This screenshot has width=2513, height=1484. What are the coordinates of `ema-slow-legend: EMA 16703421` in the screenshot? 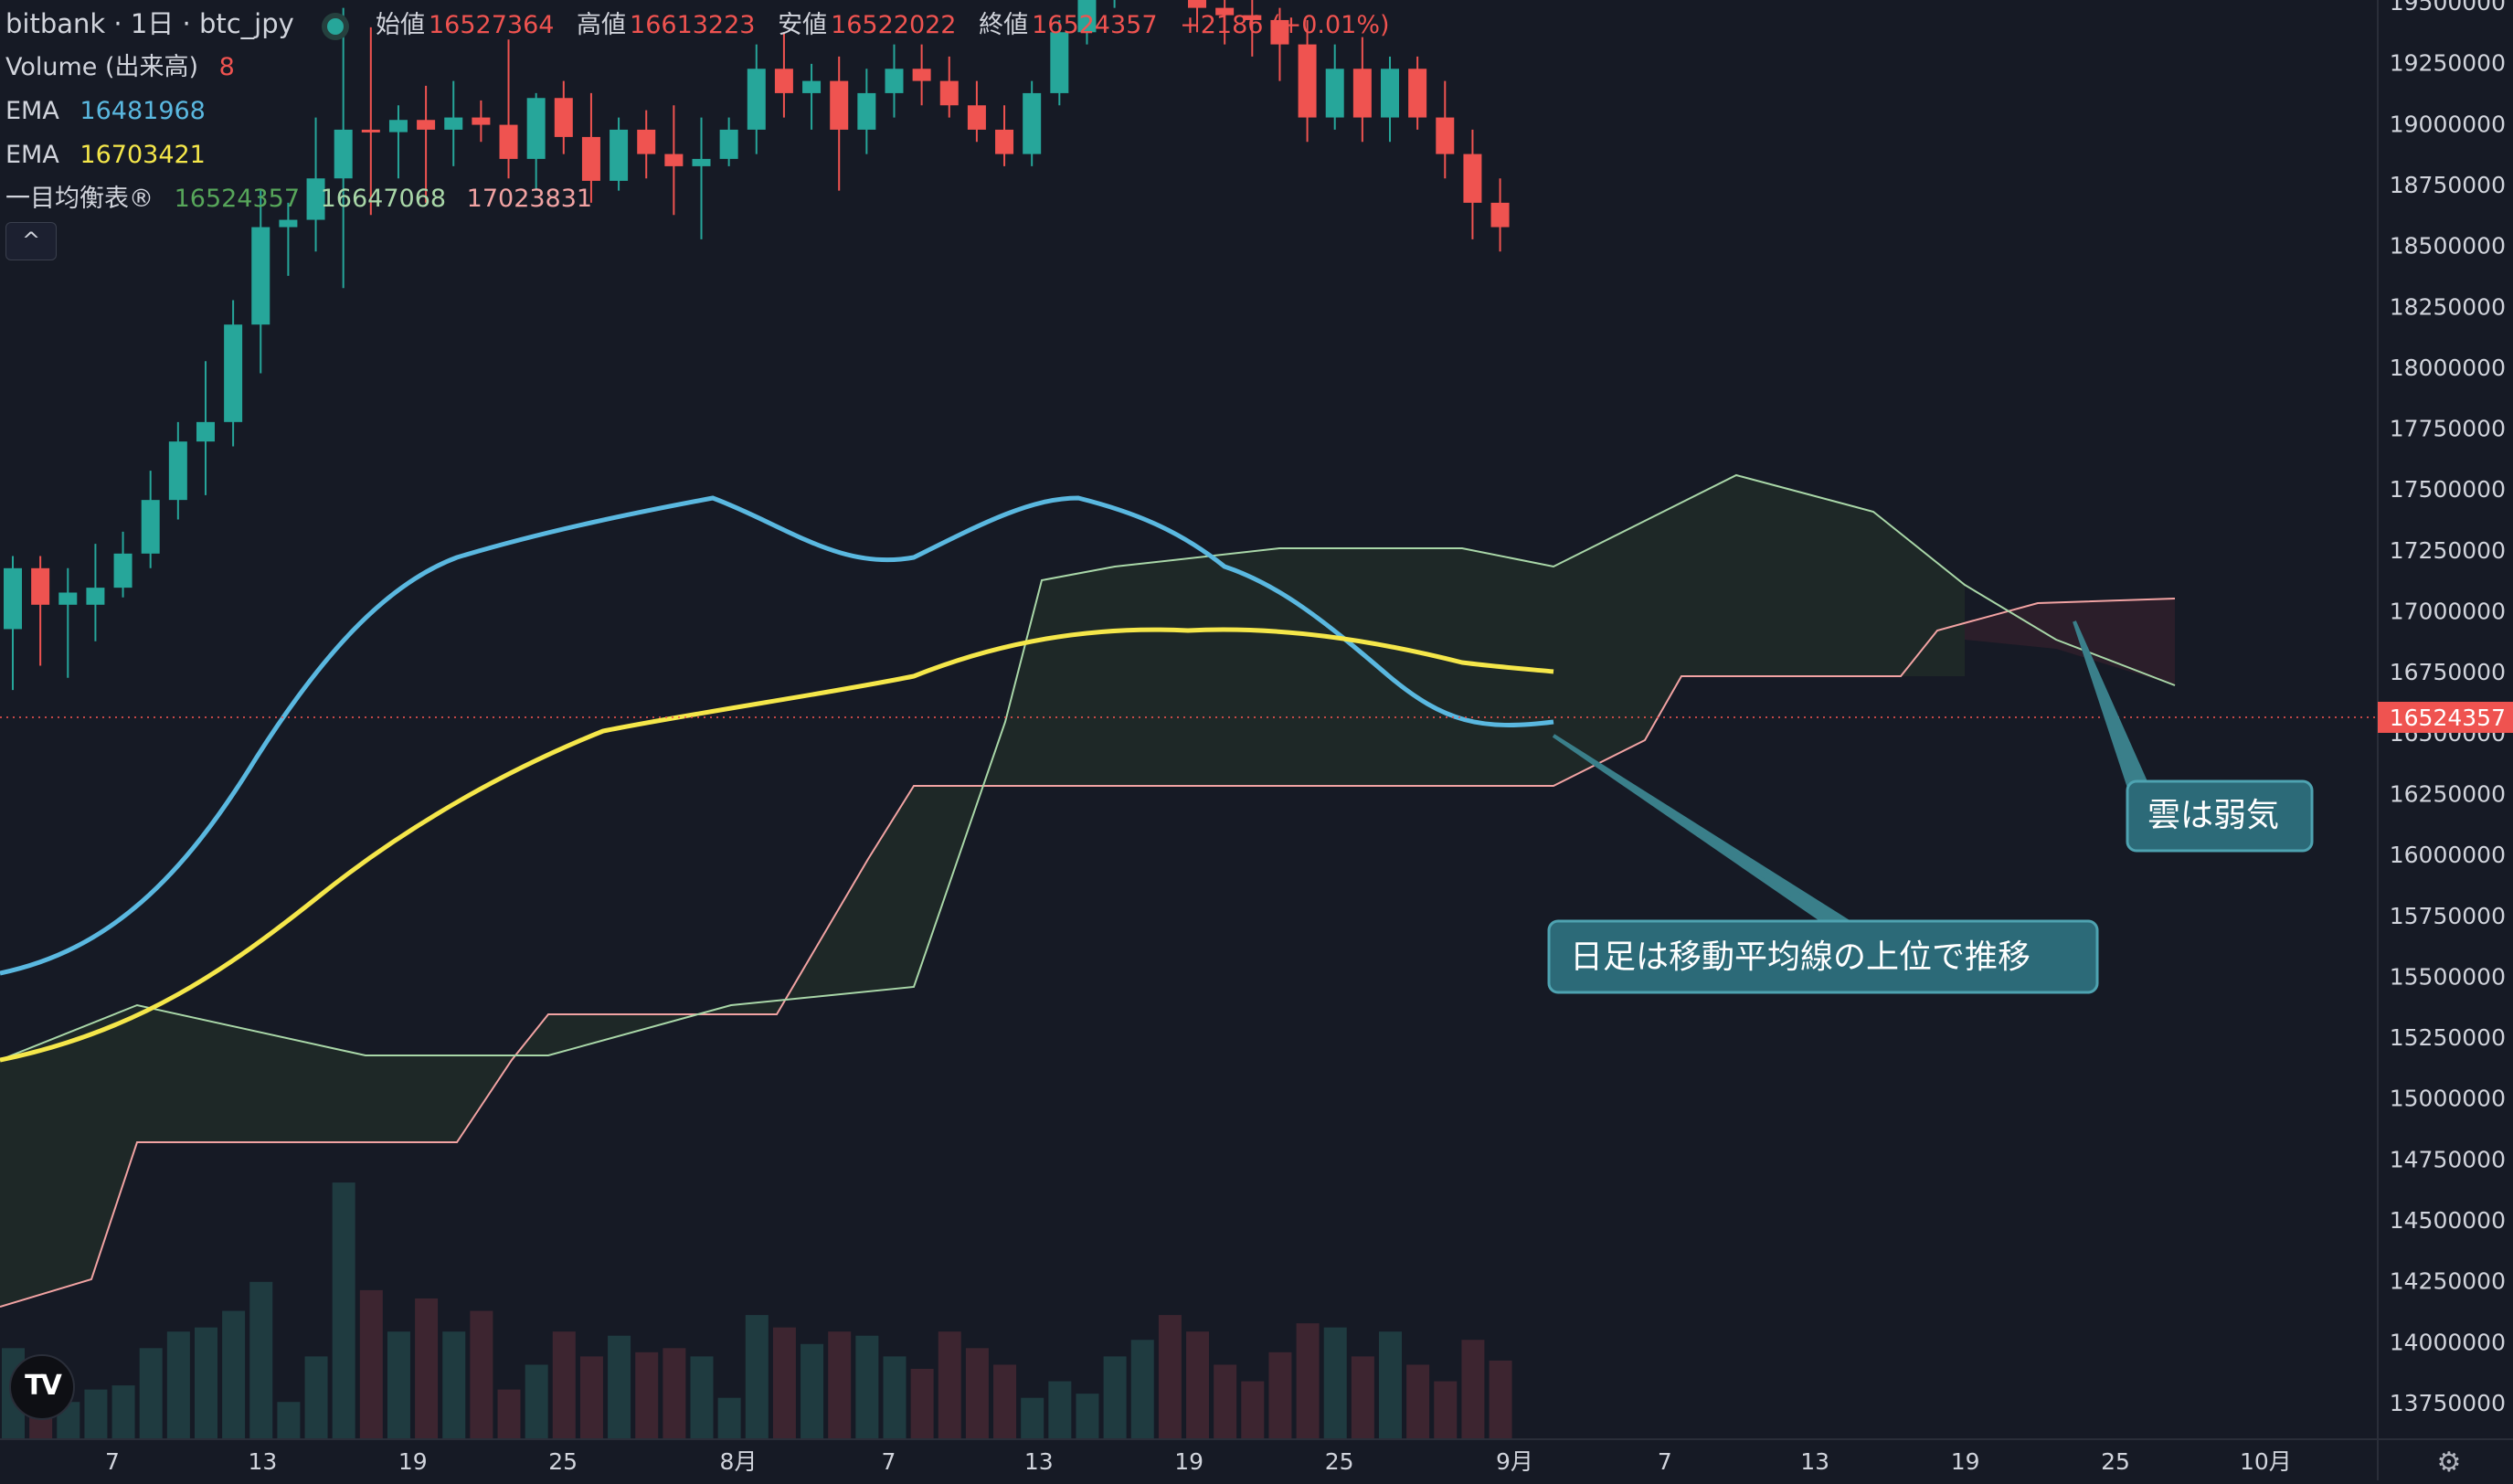 It's located at (705, 155).